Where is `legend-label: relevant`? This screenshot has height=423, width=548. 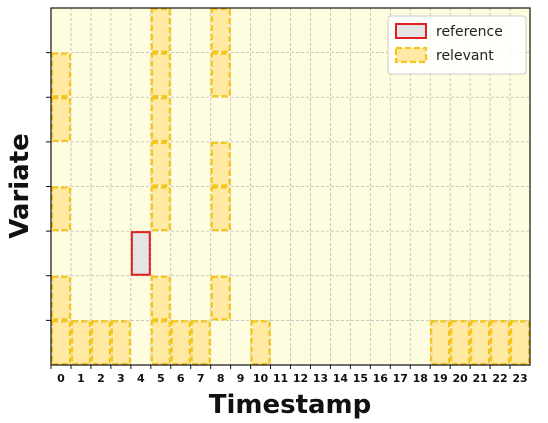 legend-label: relevant is located at coordinates (465, 56).